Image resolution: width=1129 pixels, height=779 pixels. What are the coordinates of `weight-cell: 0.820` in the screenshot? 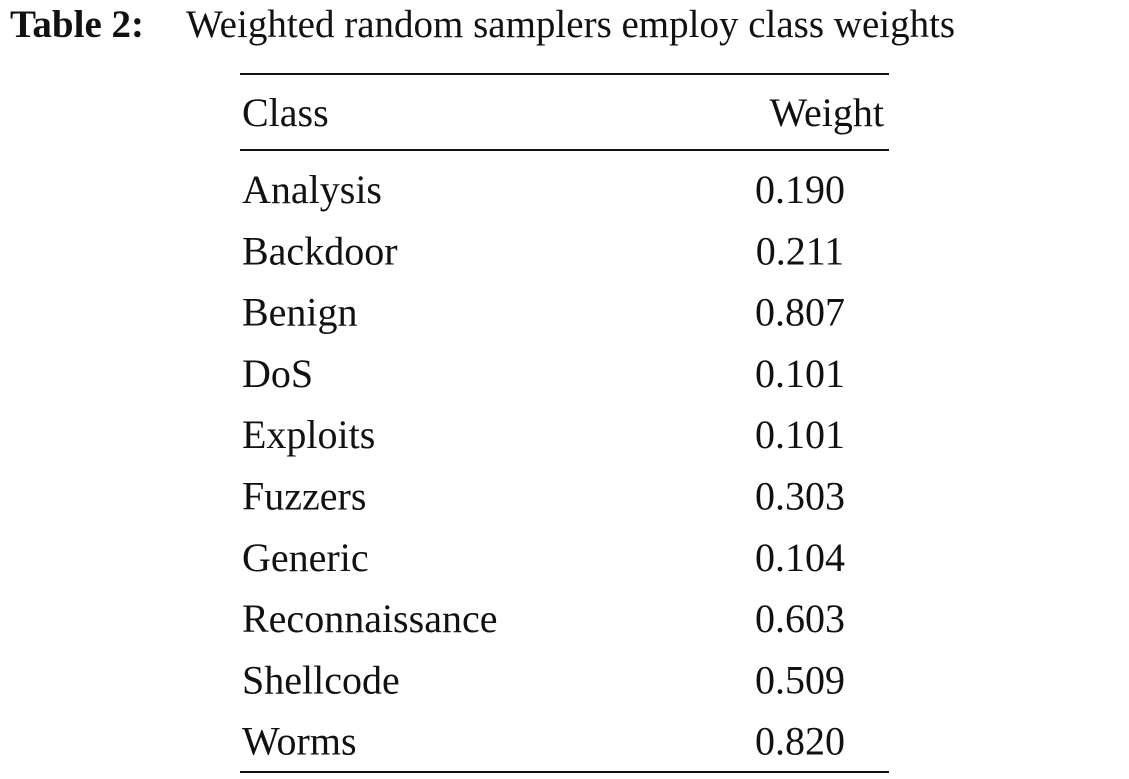 It's located at (800, 741).